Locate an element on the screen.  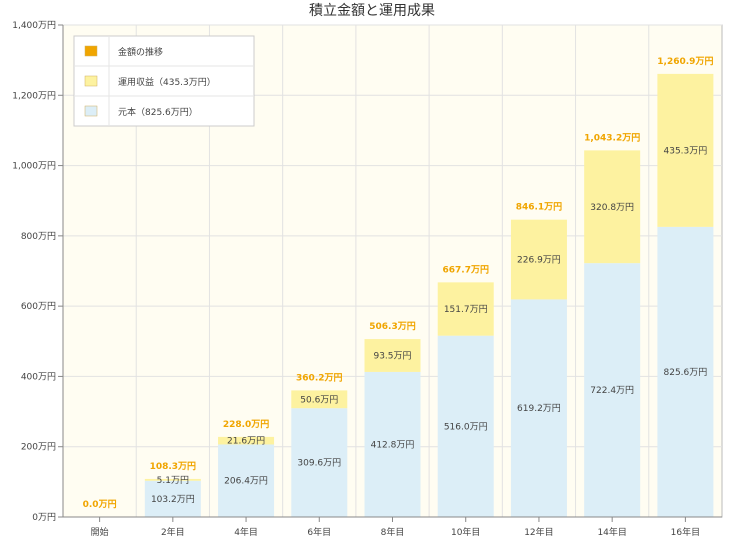
y-tick-label: 1,400万円 is located at coordinates (34, 25).